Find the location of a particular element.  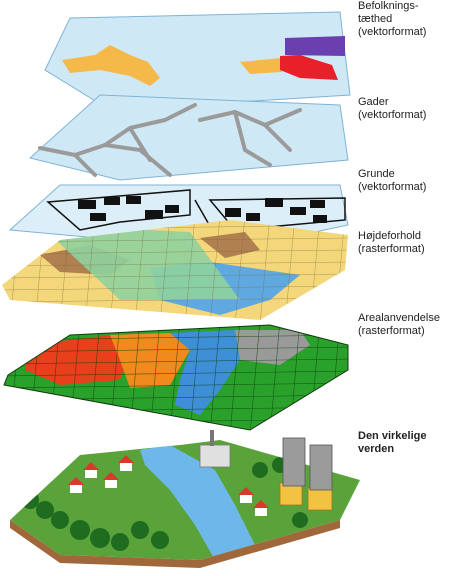

world-edge is located at coordinates (175, 544).